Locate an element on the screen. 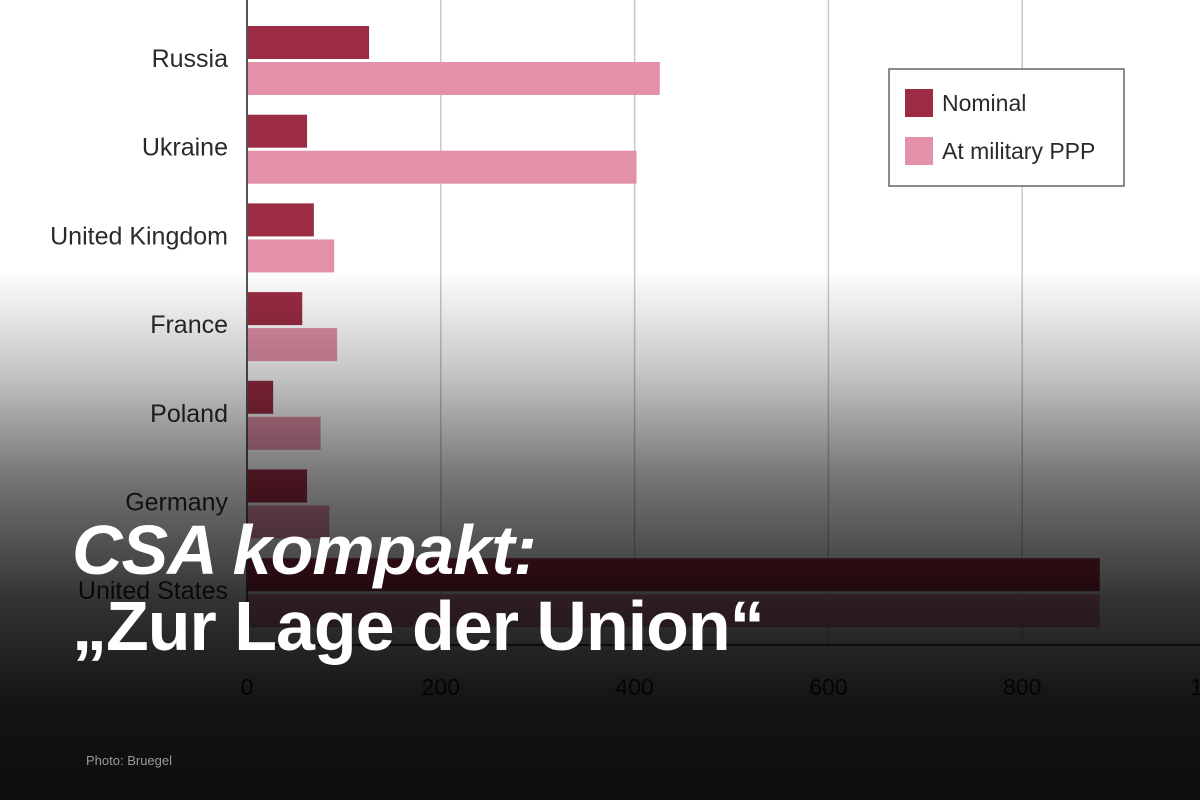  category-label: Poland is located at coordinates (189, 414).